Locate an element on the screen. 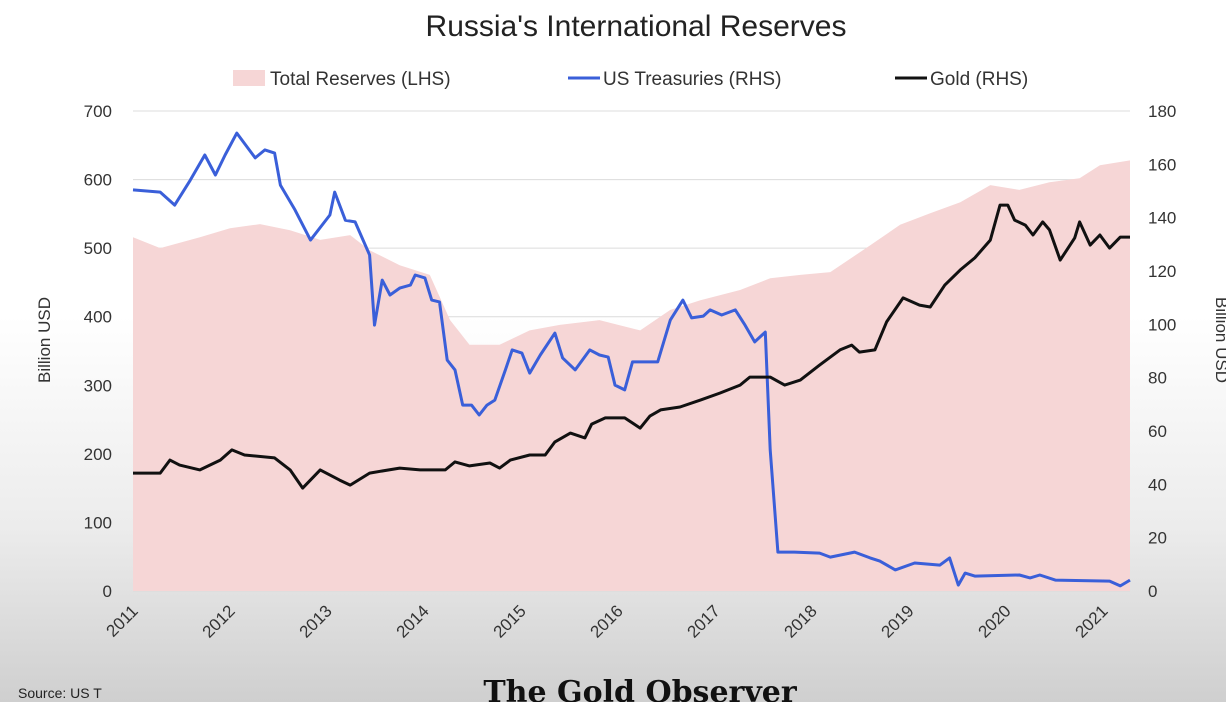 Image resolution: width=1226 pixels, height=702 pixels. right-axis-title: Billion USD is located at coordinates (1219, 340).